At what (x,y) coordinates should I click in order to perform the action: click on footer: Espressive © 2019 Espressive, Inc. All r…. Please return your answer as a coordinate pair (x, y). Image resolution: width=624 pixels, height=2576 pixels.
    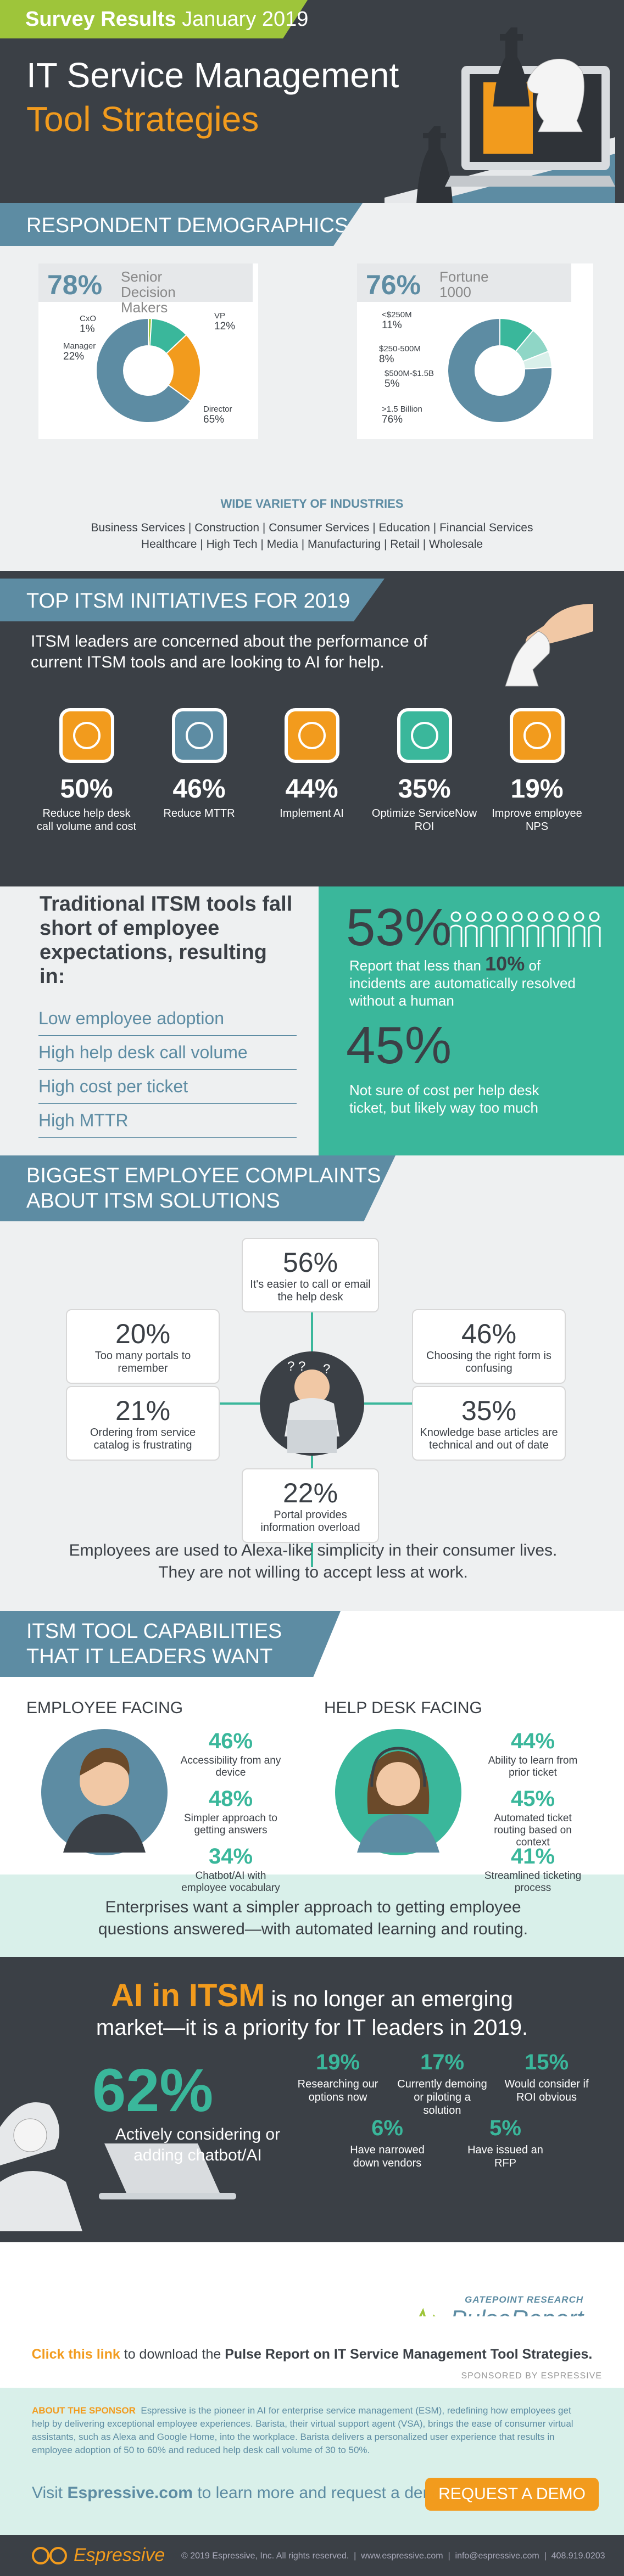
    Looking at the image, I should click on (312, 2556).